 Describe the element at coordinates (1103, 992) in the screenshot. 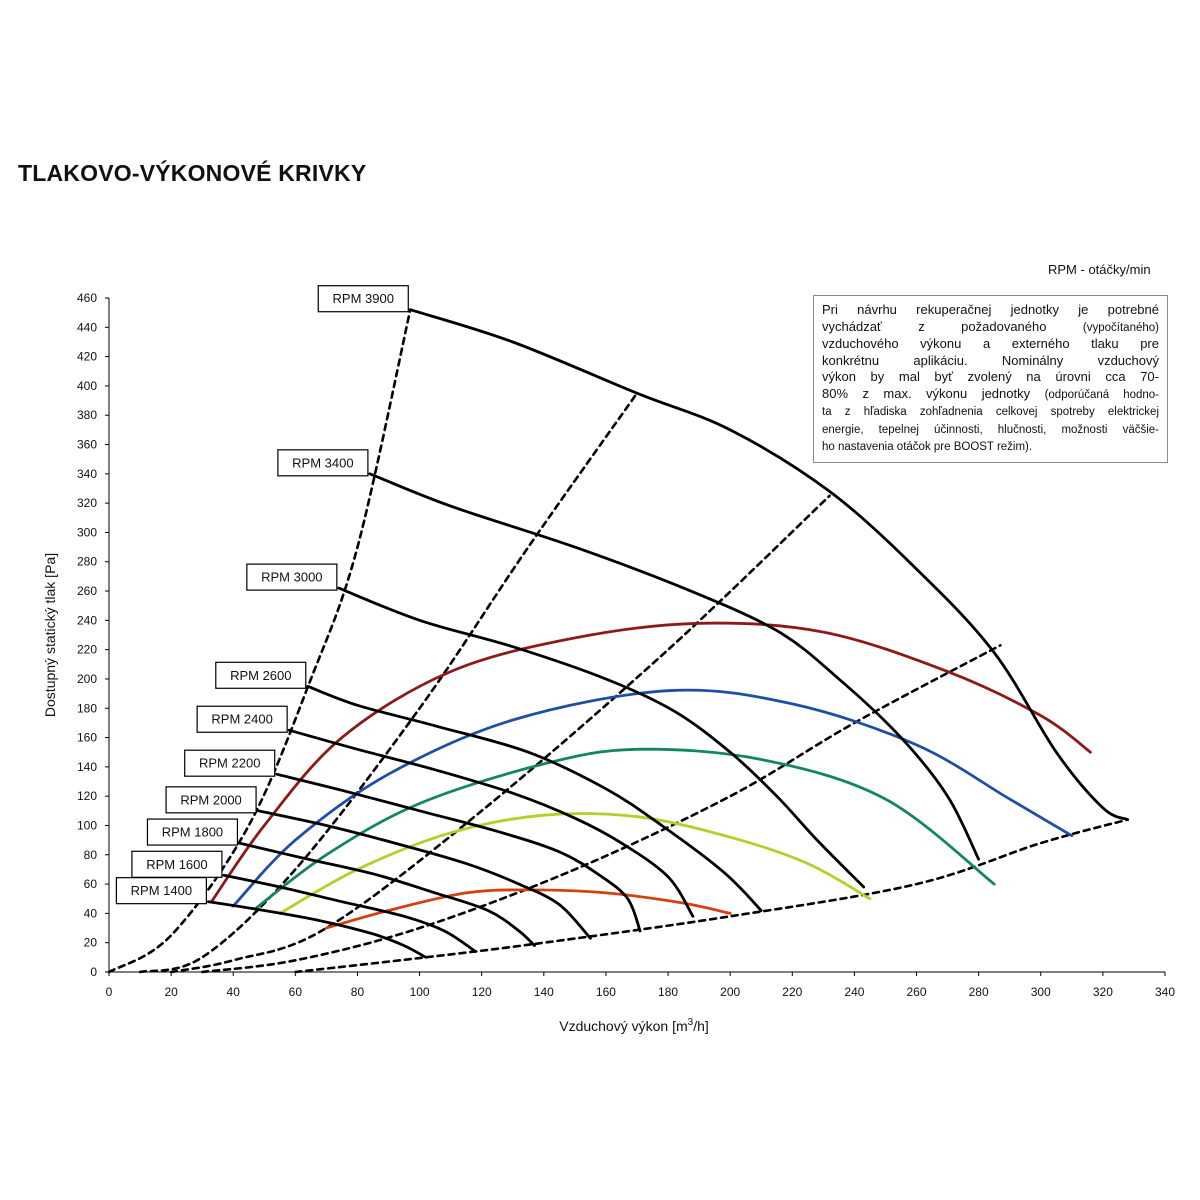

I see `x-tick-label: 320` at that location.